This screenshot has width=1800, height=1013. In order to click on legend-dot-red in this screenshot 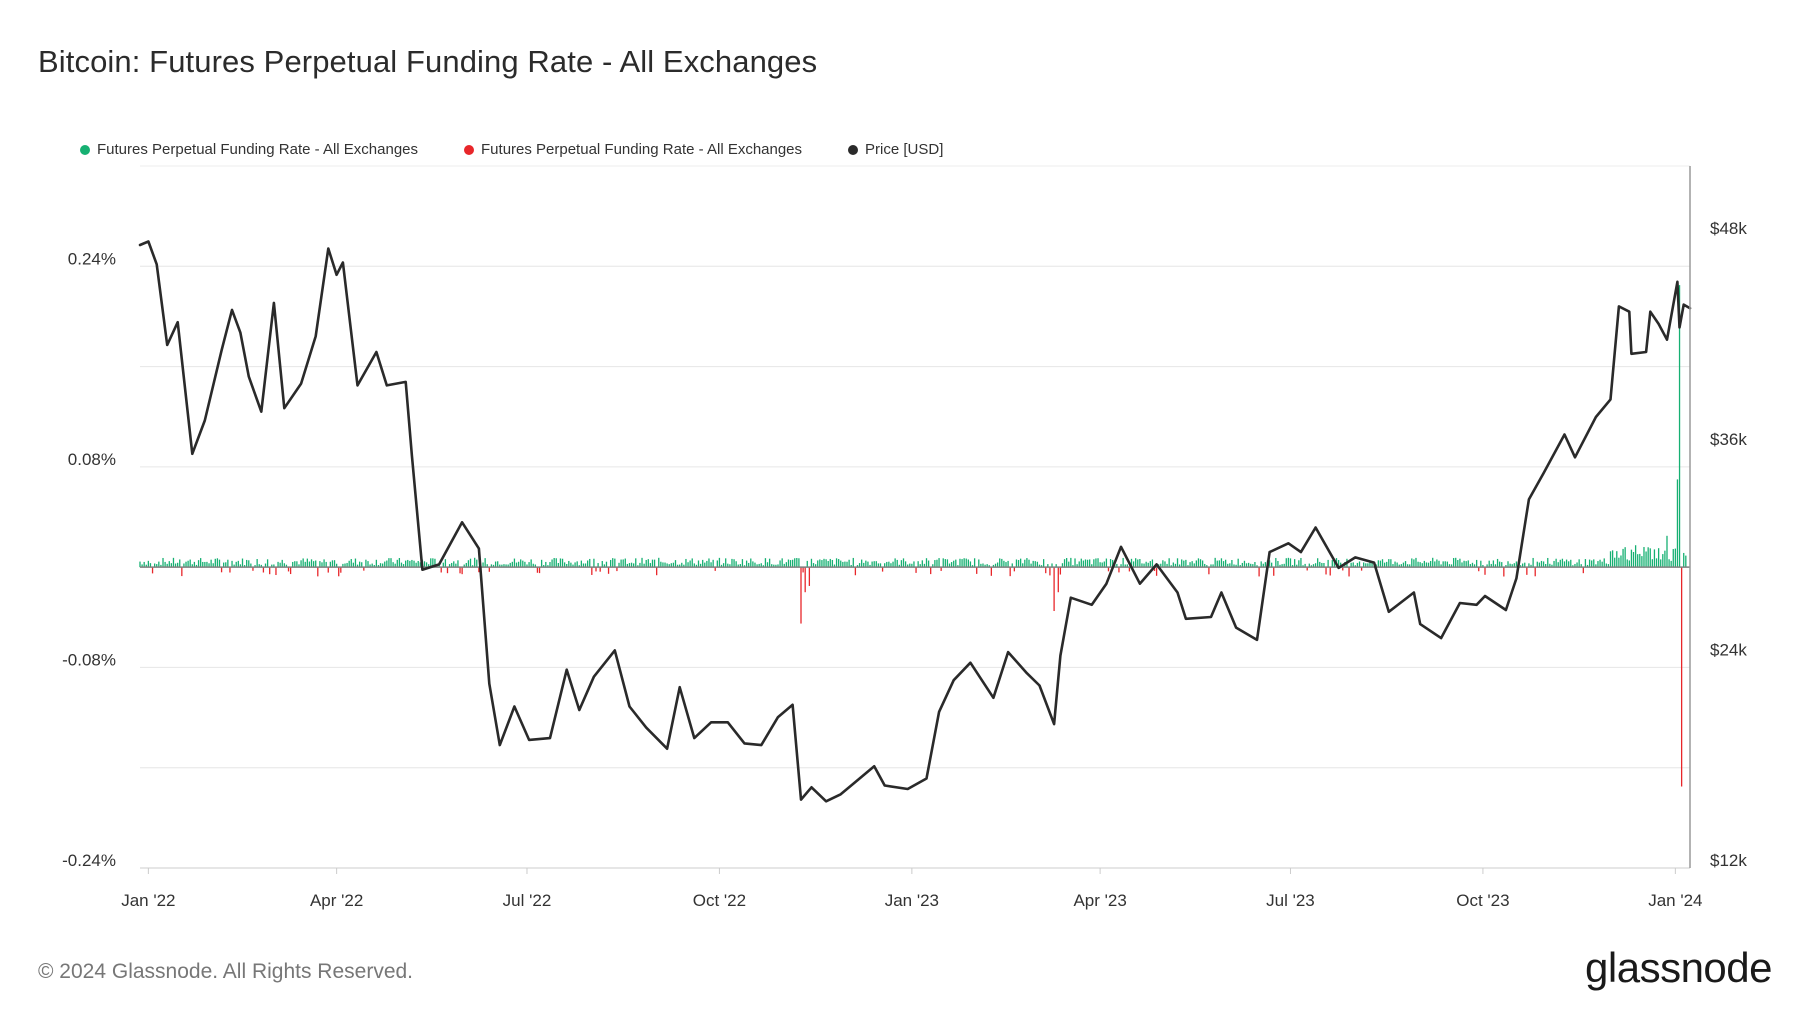, I will do `click(469, 149)`.